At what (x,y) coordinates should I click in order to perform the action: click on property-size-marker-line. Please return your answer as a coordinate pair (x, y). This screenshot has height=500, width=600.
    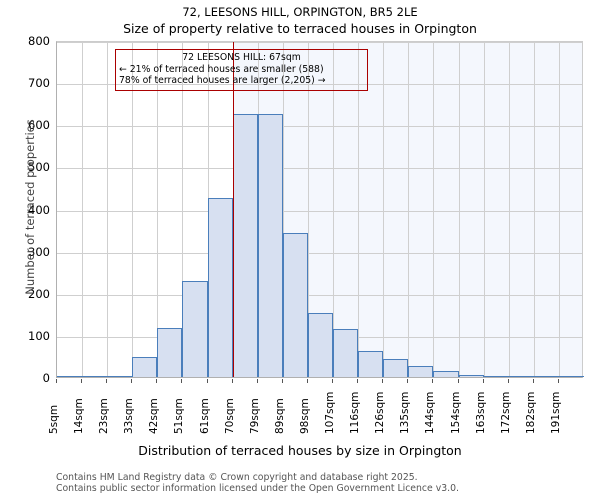
    Looking at the image, I should click on (233, 209).